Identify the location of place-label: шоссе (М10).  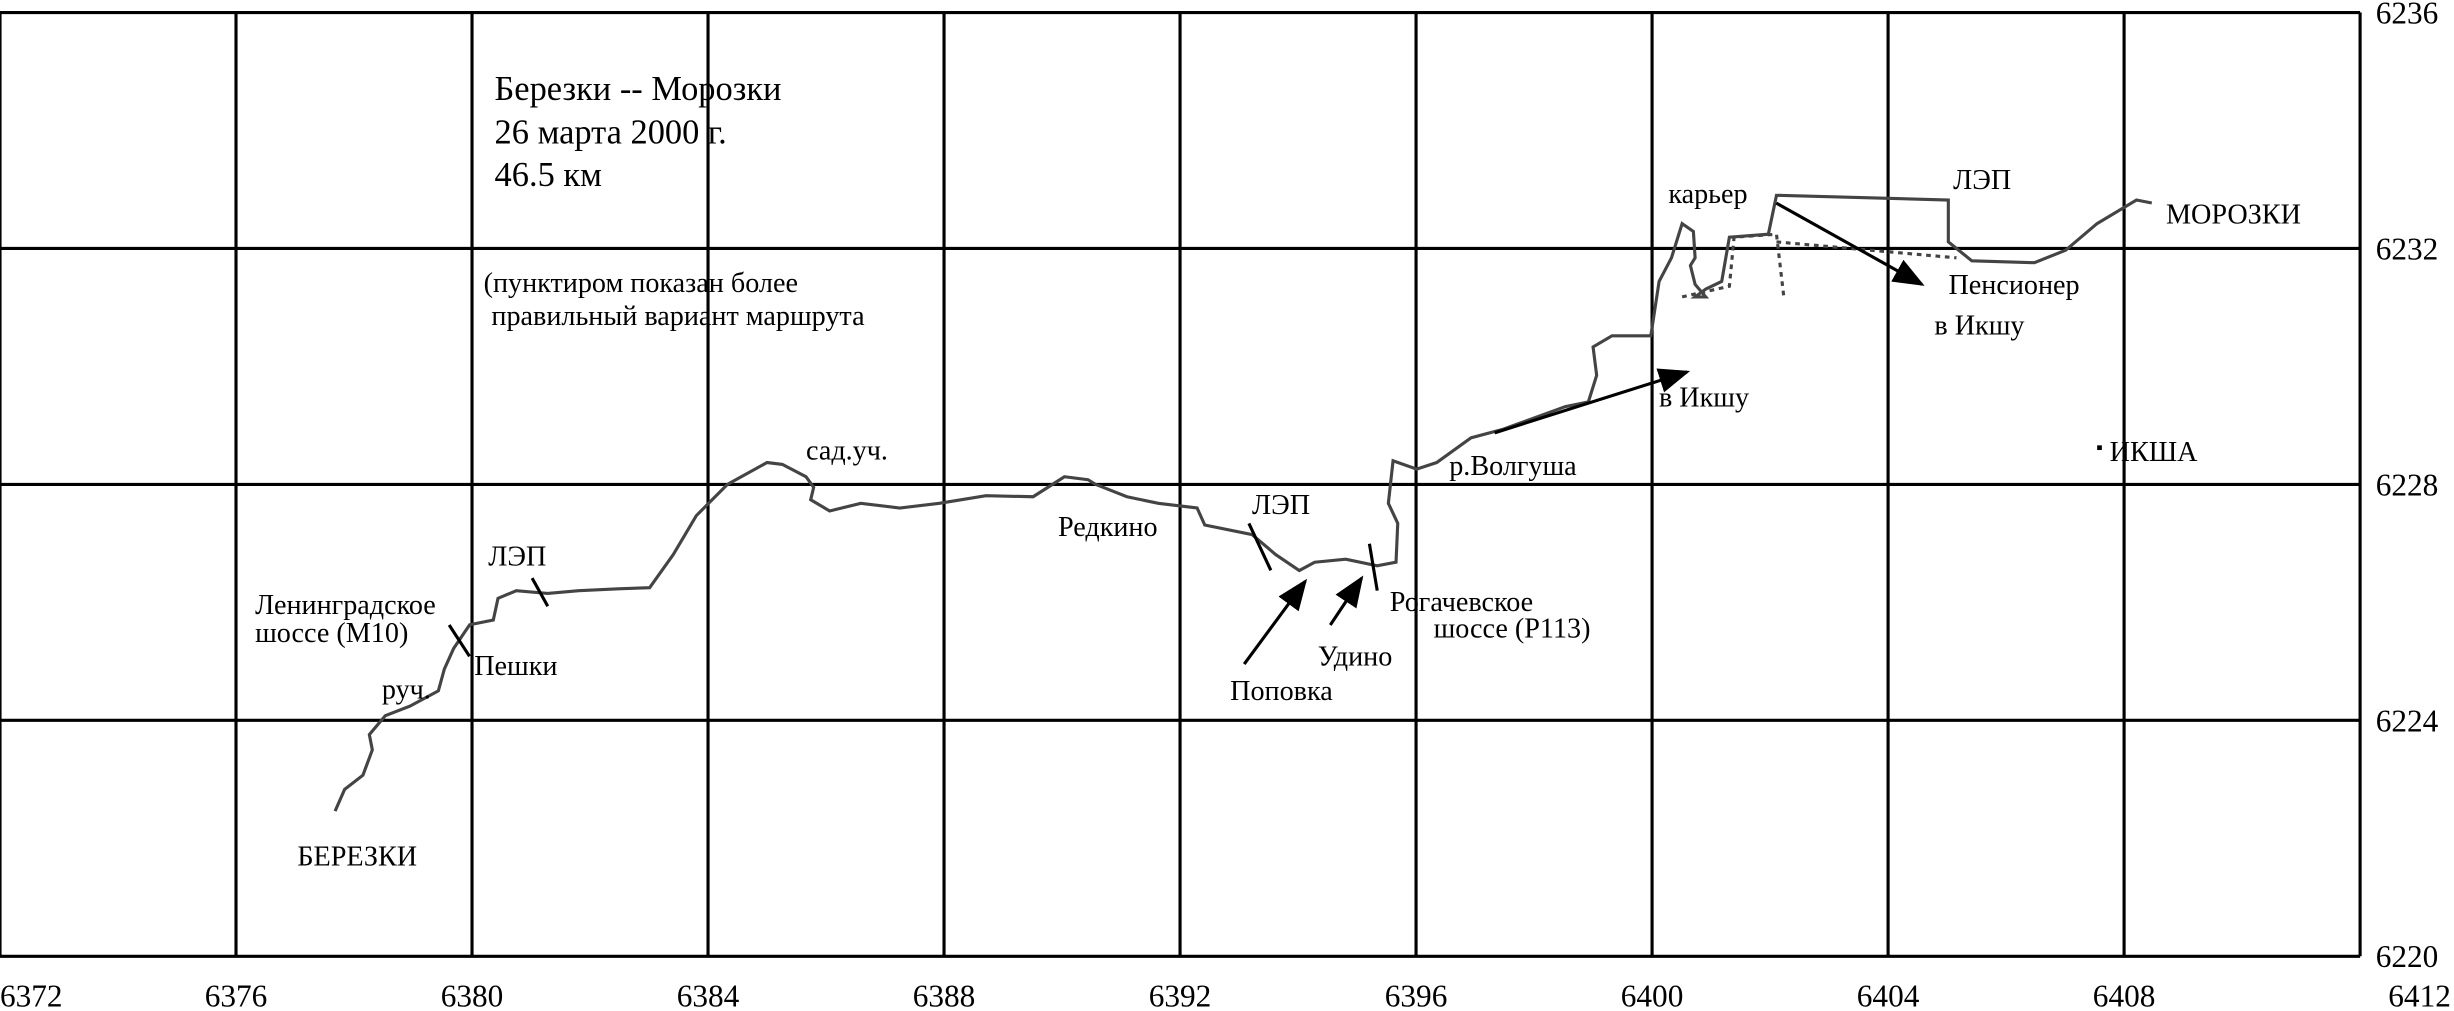
(331, 633).